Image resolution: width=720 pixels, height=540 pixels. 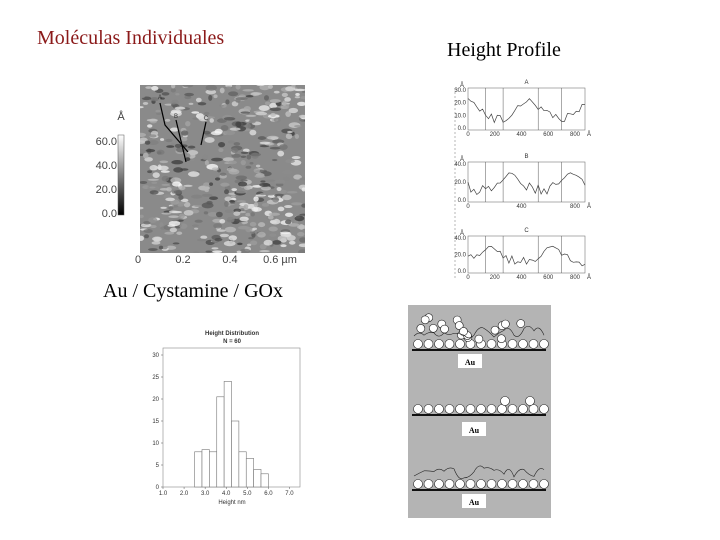 I want to click on profile-y-label: 30.0, so click(x=460, y=91).